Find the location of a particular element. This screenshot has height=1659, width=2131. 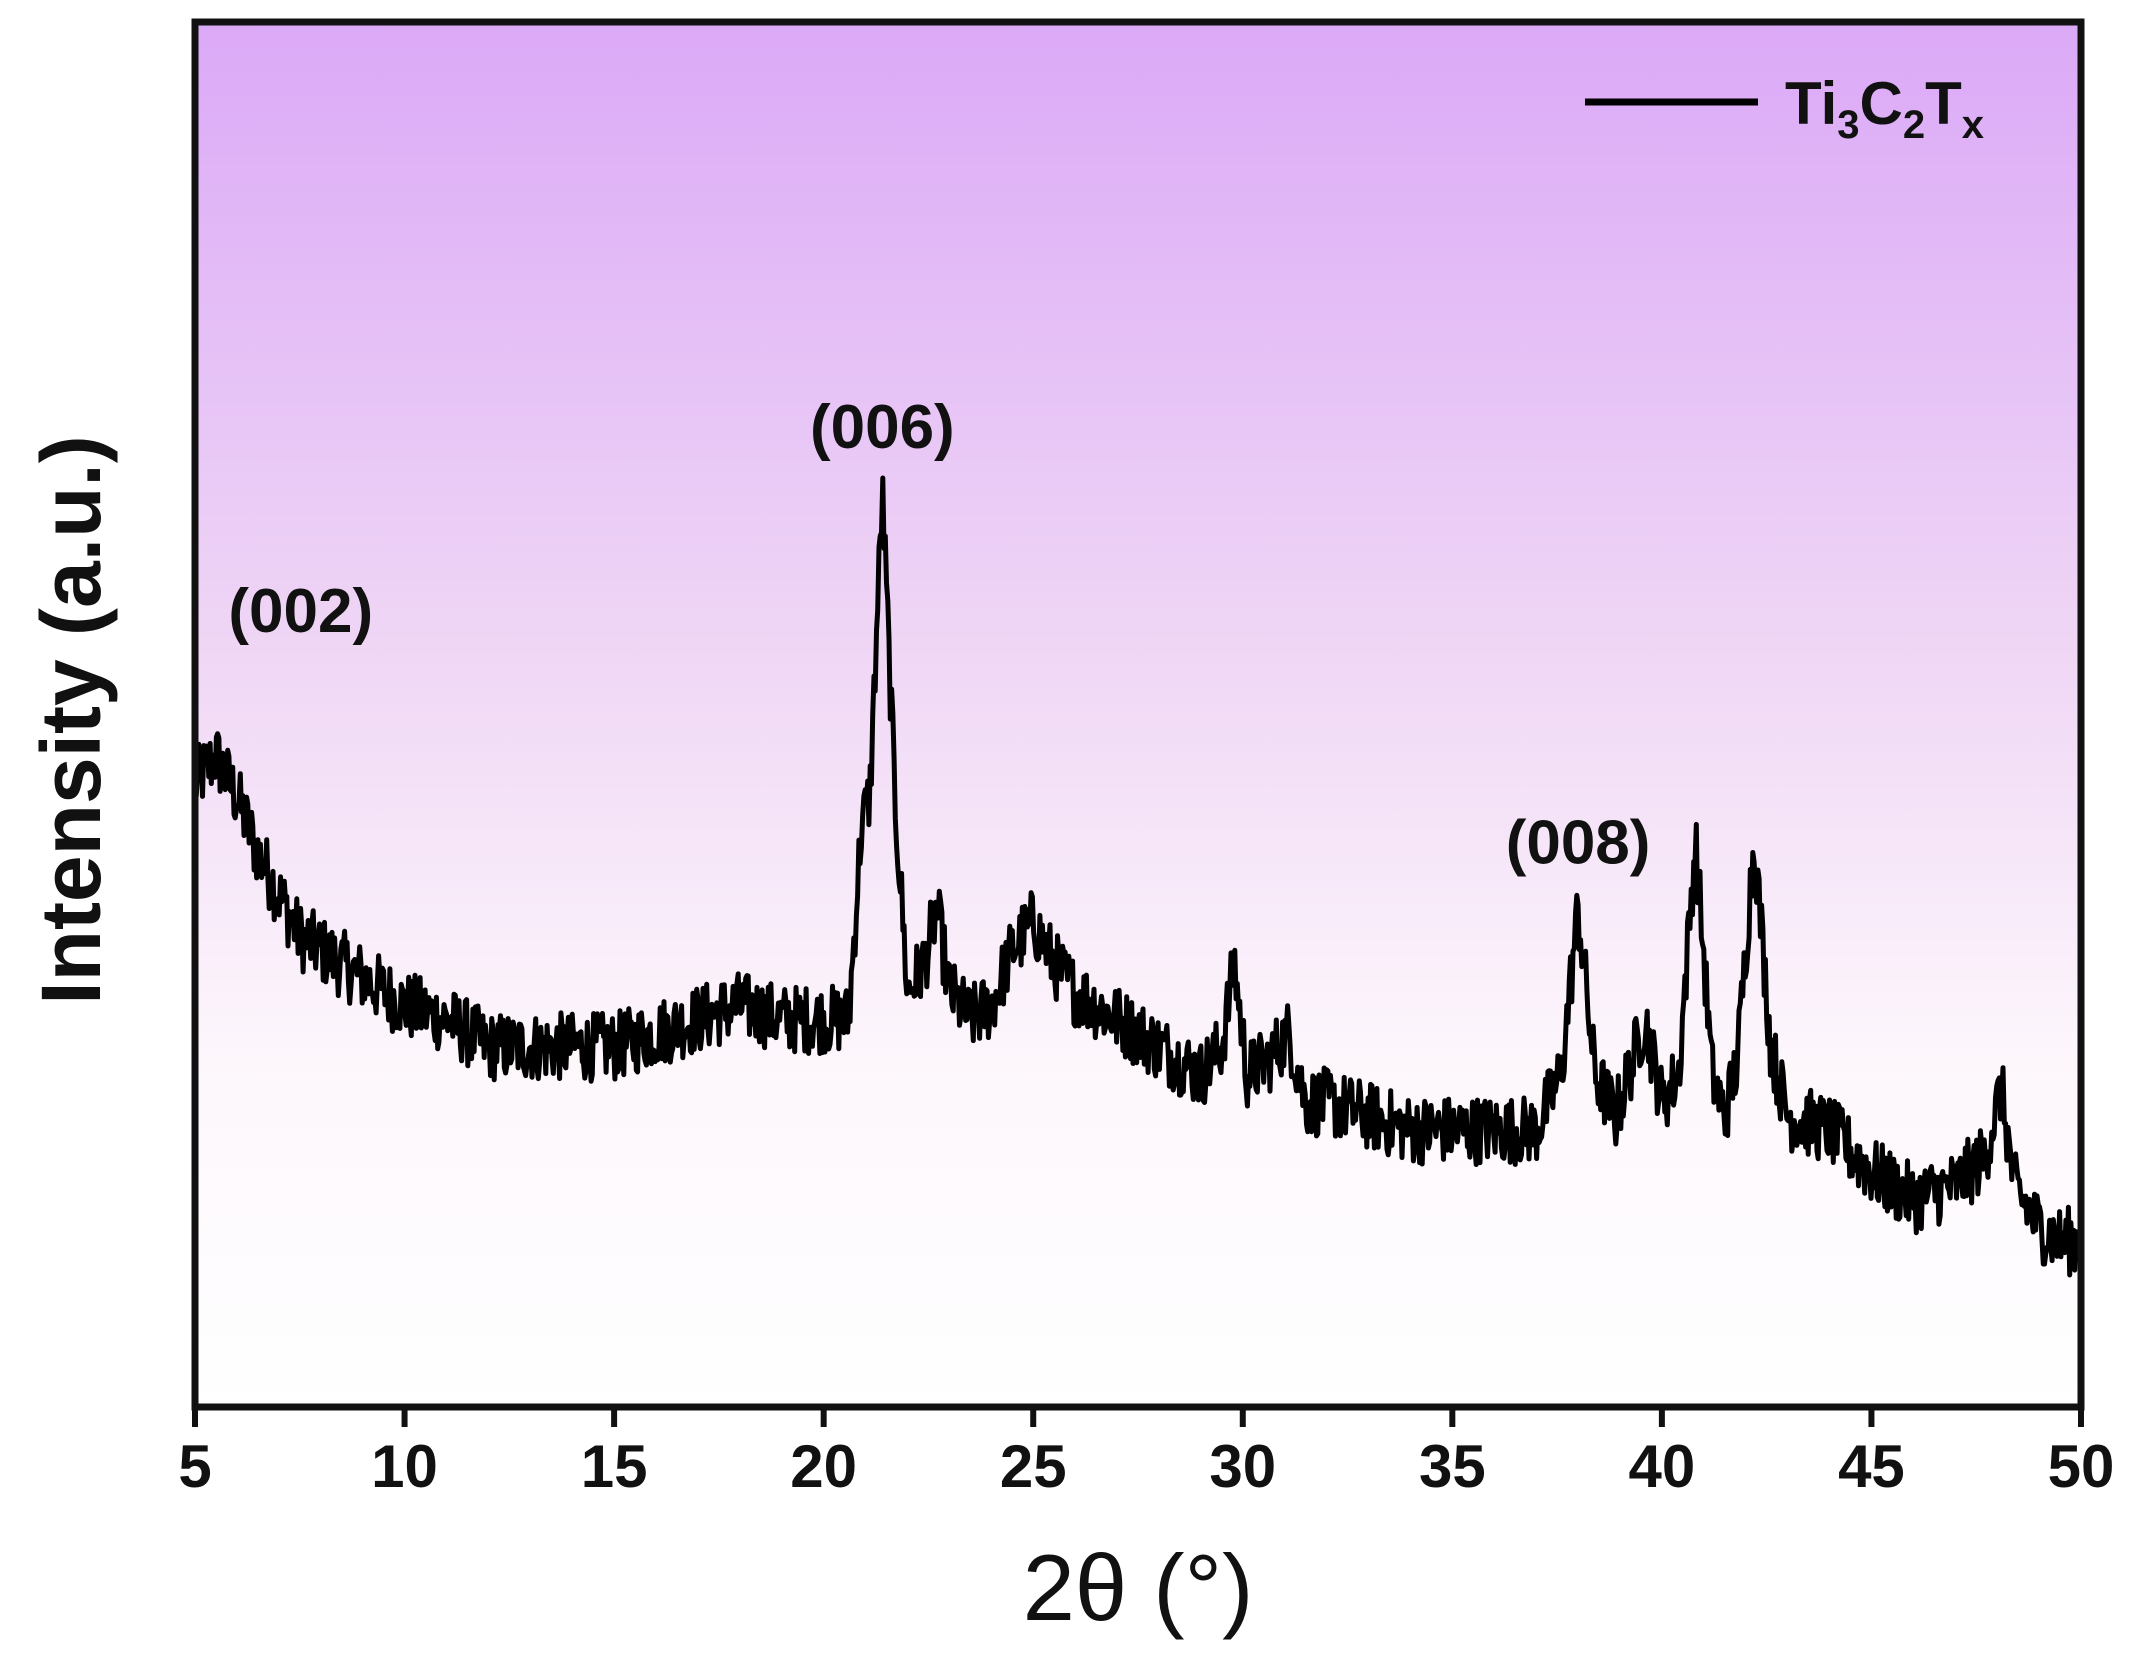

x-tick-label: 10 is located at coordinates (404, 1466).